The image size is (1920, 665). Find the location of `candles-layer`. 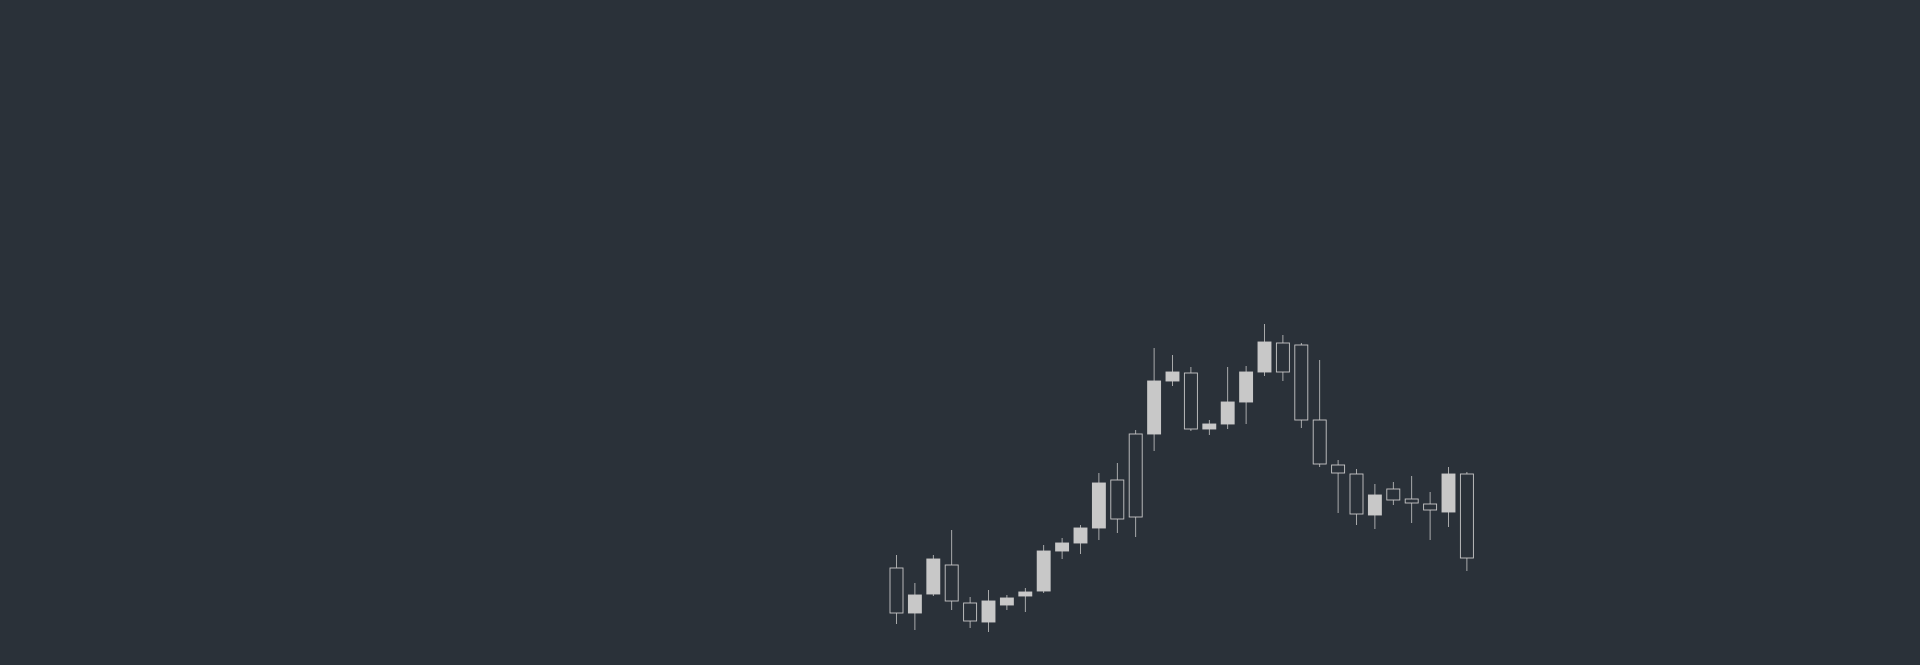

candles-layer is located at coordinates (1181, 478).